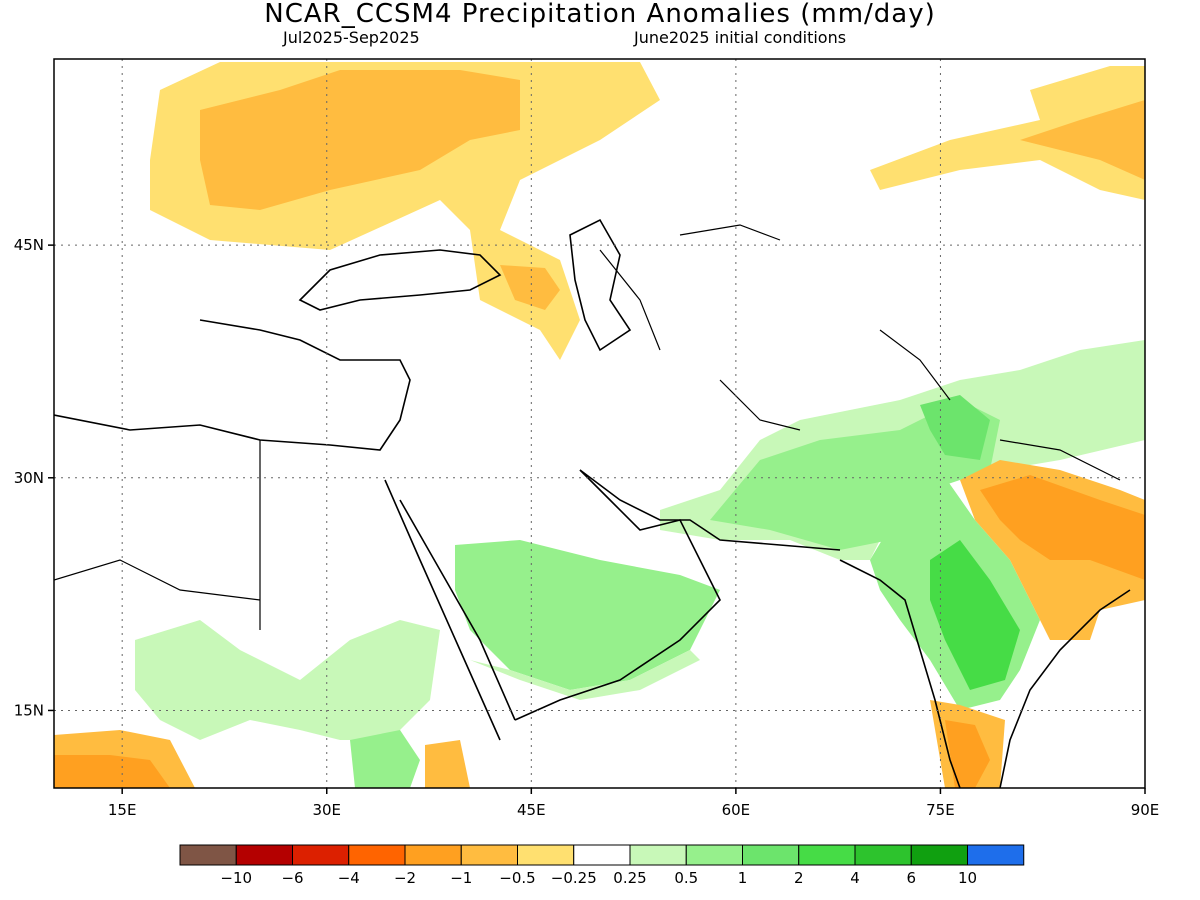  I want to click on colorbar-label: −4, so click(349, 878).